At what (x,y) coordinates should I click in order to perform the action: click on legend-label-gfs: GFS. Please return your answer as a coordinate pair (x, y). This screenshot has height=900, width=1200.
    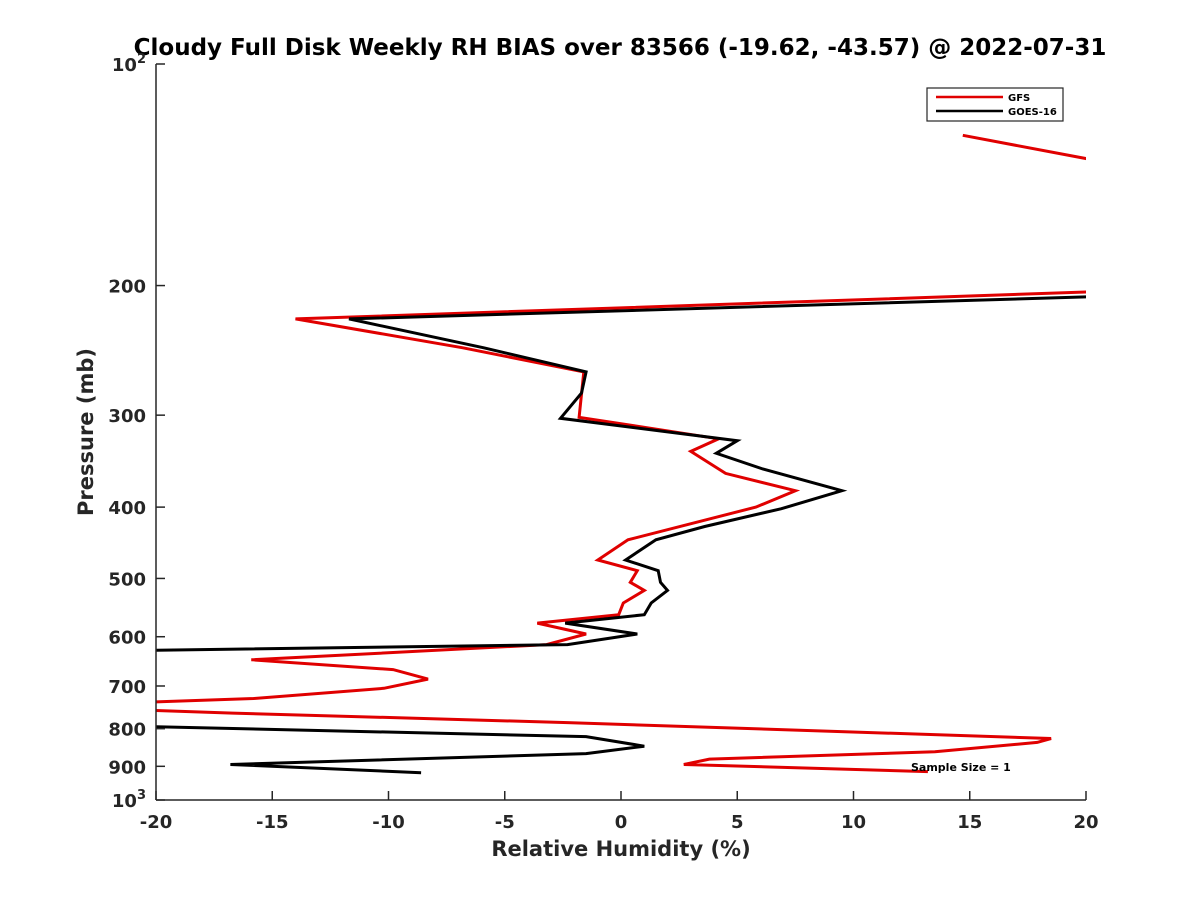
    Looking at the image, I should click on (1019, 98).